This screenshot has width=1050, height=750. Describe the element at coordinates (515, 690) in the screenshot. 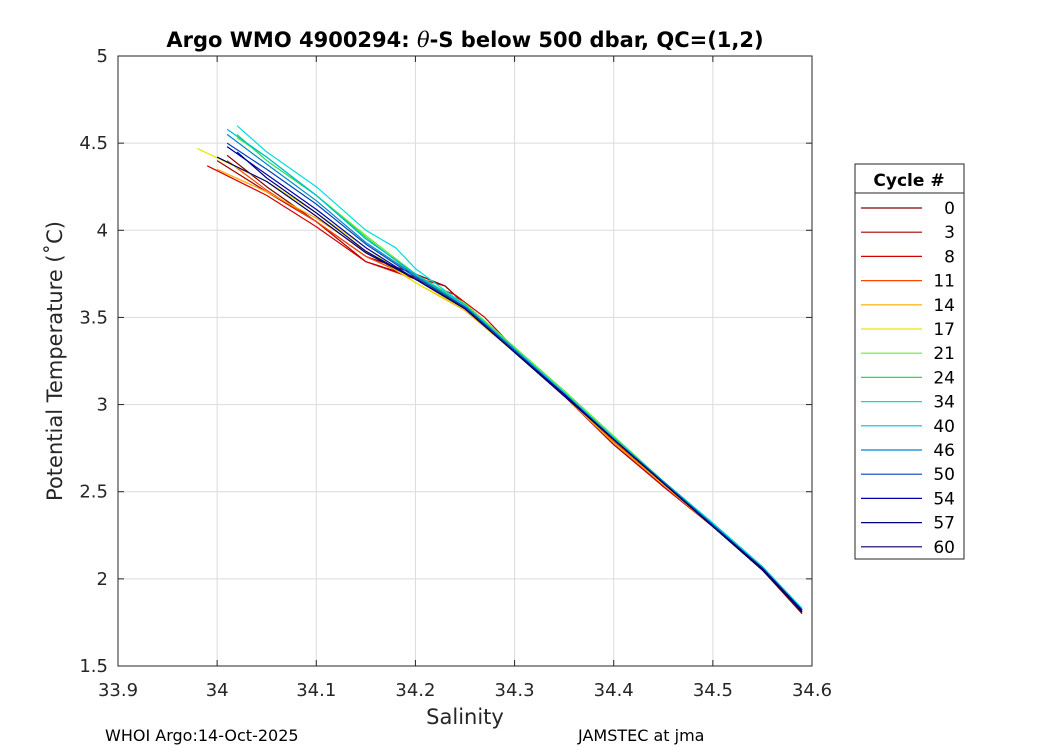

I see `x-tick-label: 34.3` at that location.